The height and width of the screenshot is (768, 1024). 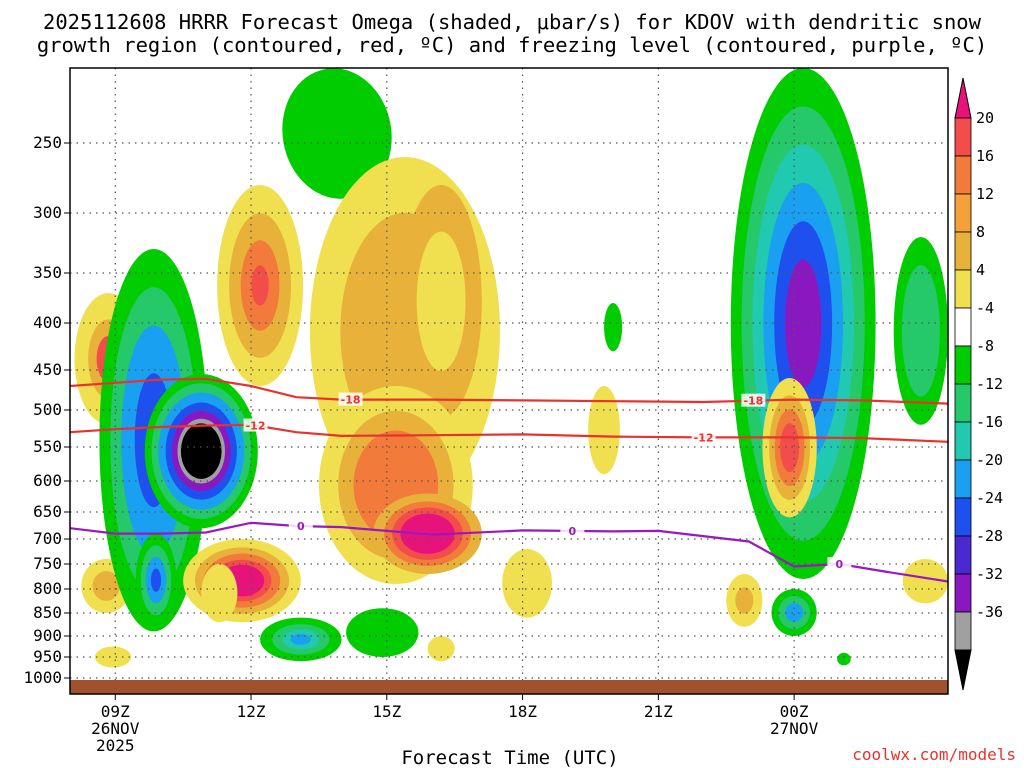 What do you see at coordinates (980, 270) in the screenshot?
I see `colorbar-label-4: 4` at bounding box center [980, 270].